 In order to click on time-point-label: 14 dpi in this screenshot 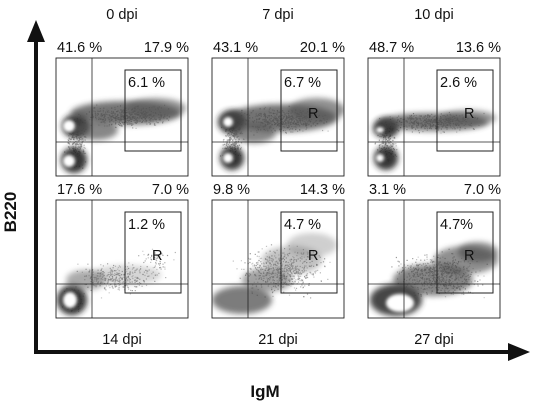, I will do `click(122, 340)`.